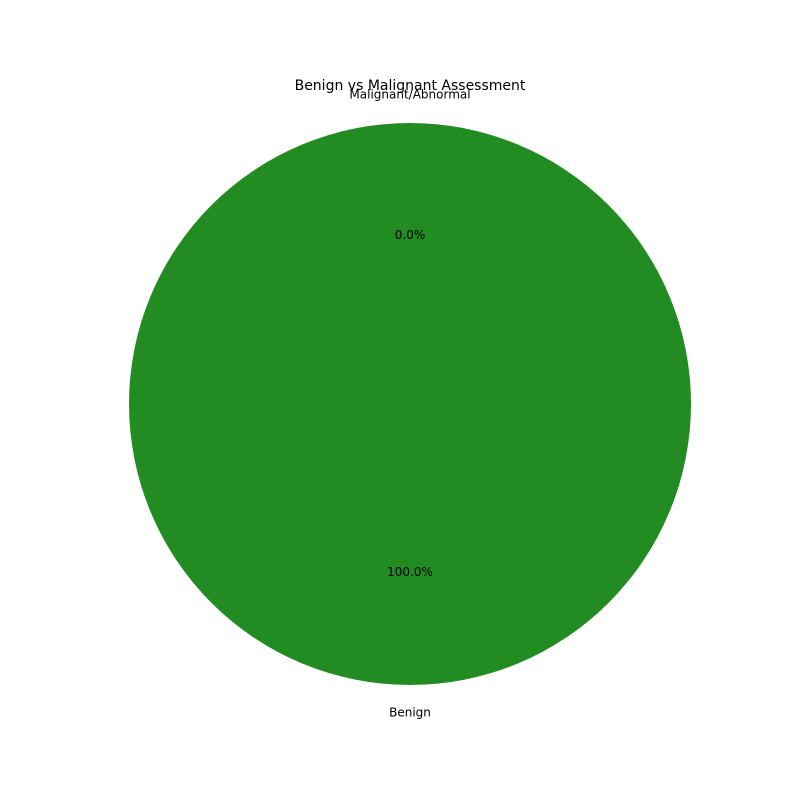  I want to click on slice-label-malignant-abnormal: Malignant/Abnormal, so click(409, 94).